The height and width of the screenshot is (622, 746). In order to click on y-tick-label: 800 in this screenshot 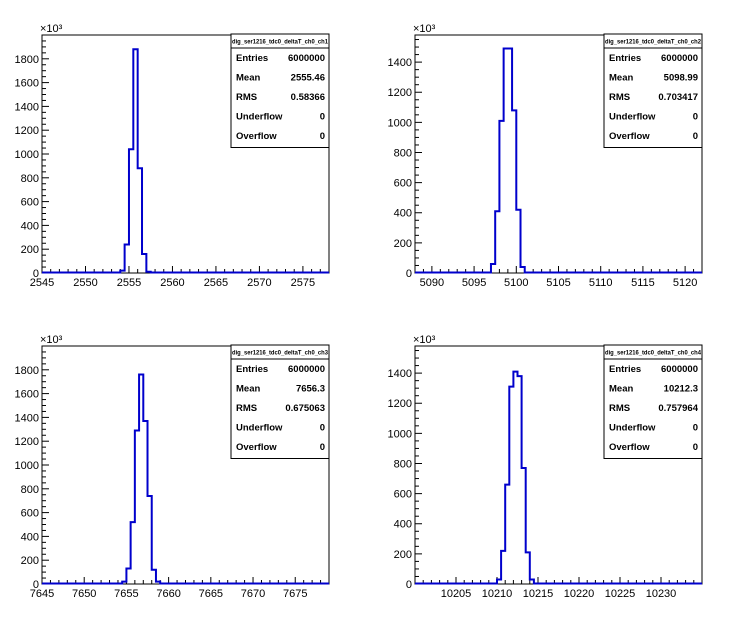, I will do `click(30, 179)`.